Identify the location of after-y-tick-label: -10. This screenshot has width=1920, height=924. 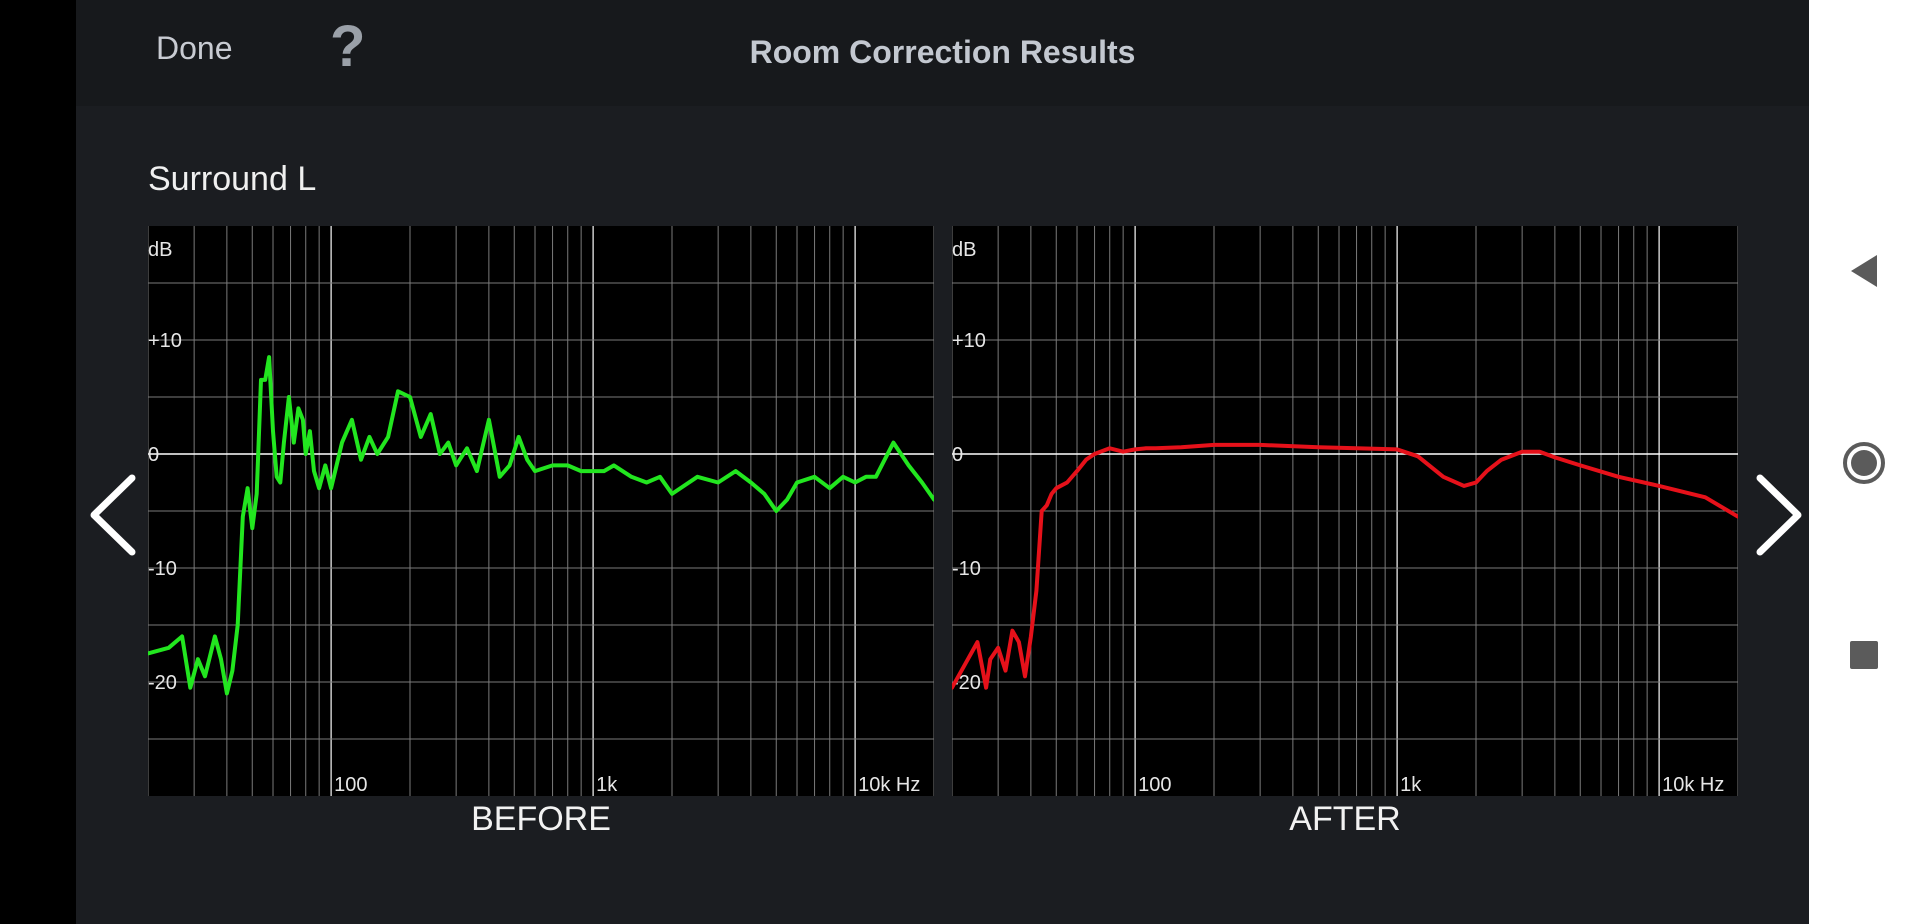
(966, 569).